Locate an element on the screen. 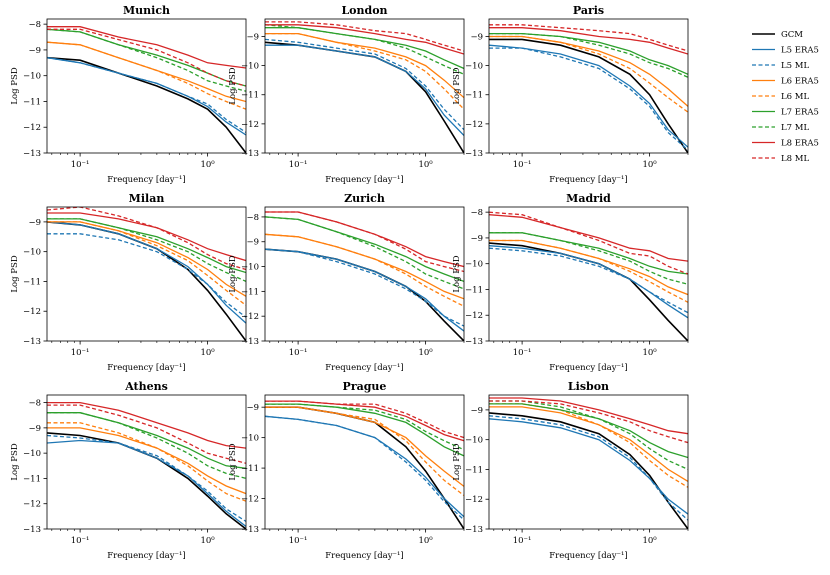  axes-frame is located at coordinates (364, 86).